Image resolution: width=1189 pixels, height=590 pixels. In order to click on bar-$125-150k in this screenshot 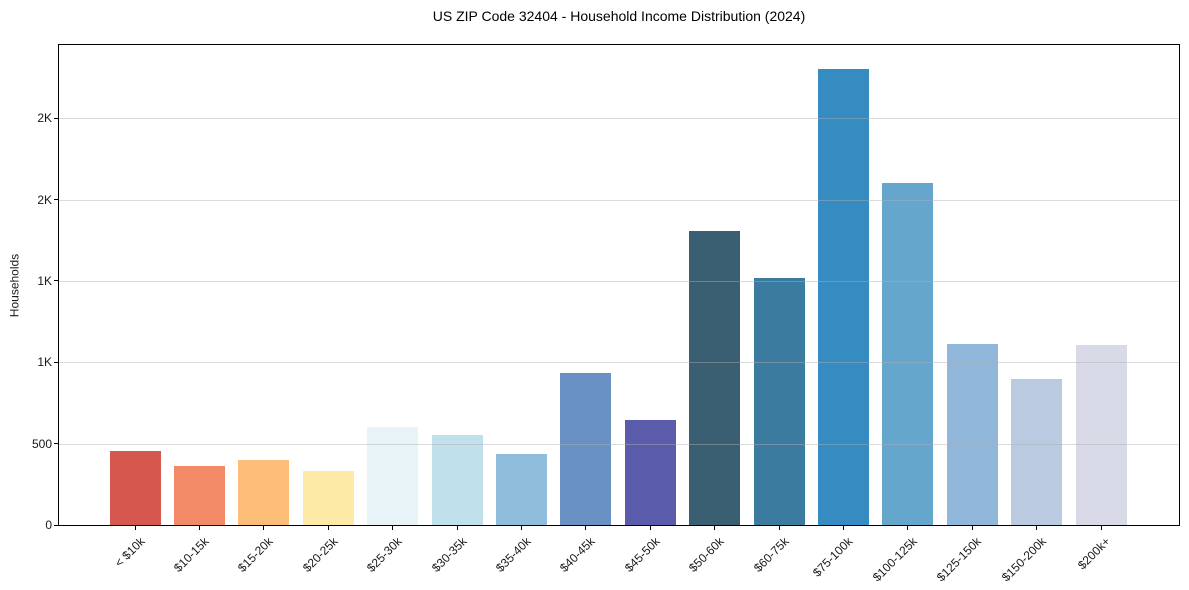, I will do `click(972, 434)`.